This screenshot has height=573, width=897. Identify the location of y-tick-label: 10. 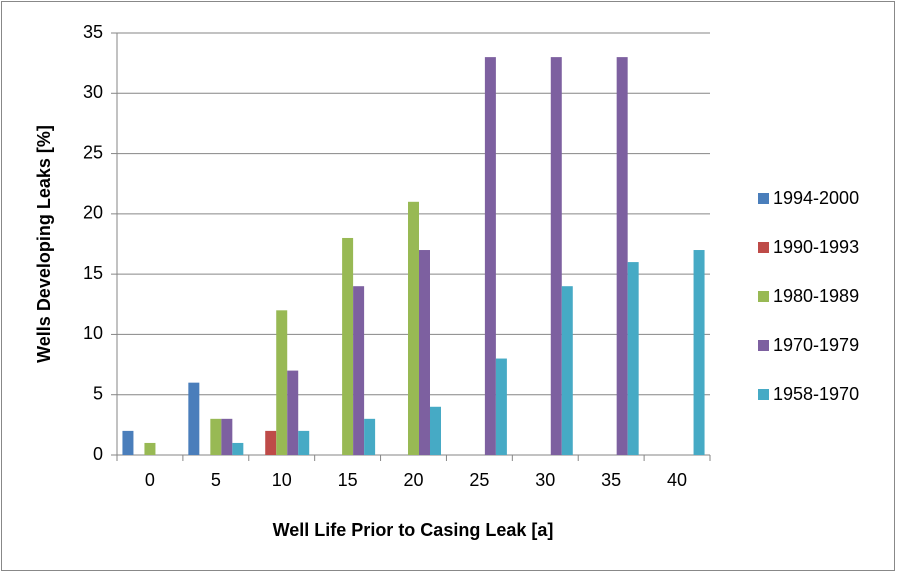
(93, 333).